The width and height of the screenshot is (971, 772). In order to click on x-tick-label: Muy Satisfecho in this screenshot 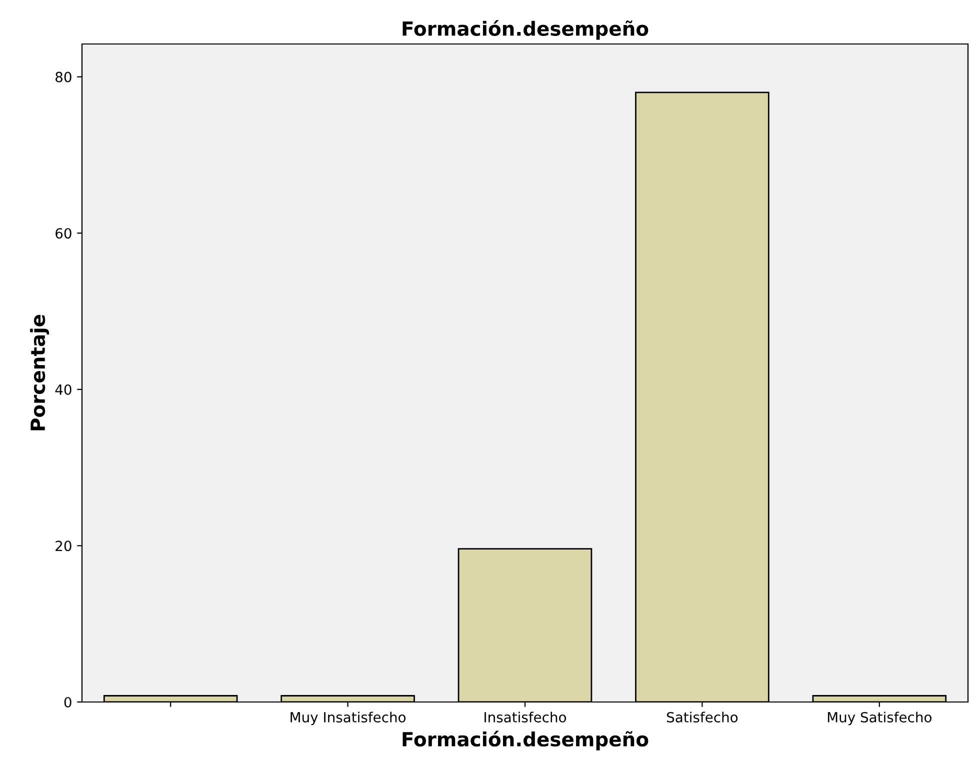, I will do `click(880, 719)`.